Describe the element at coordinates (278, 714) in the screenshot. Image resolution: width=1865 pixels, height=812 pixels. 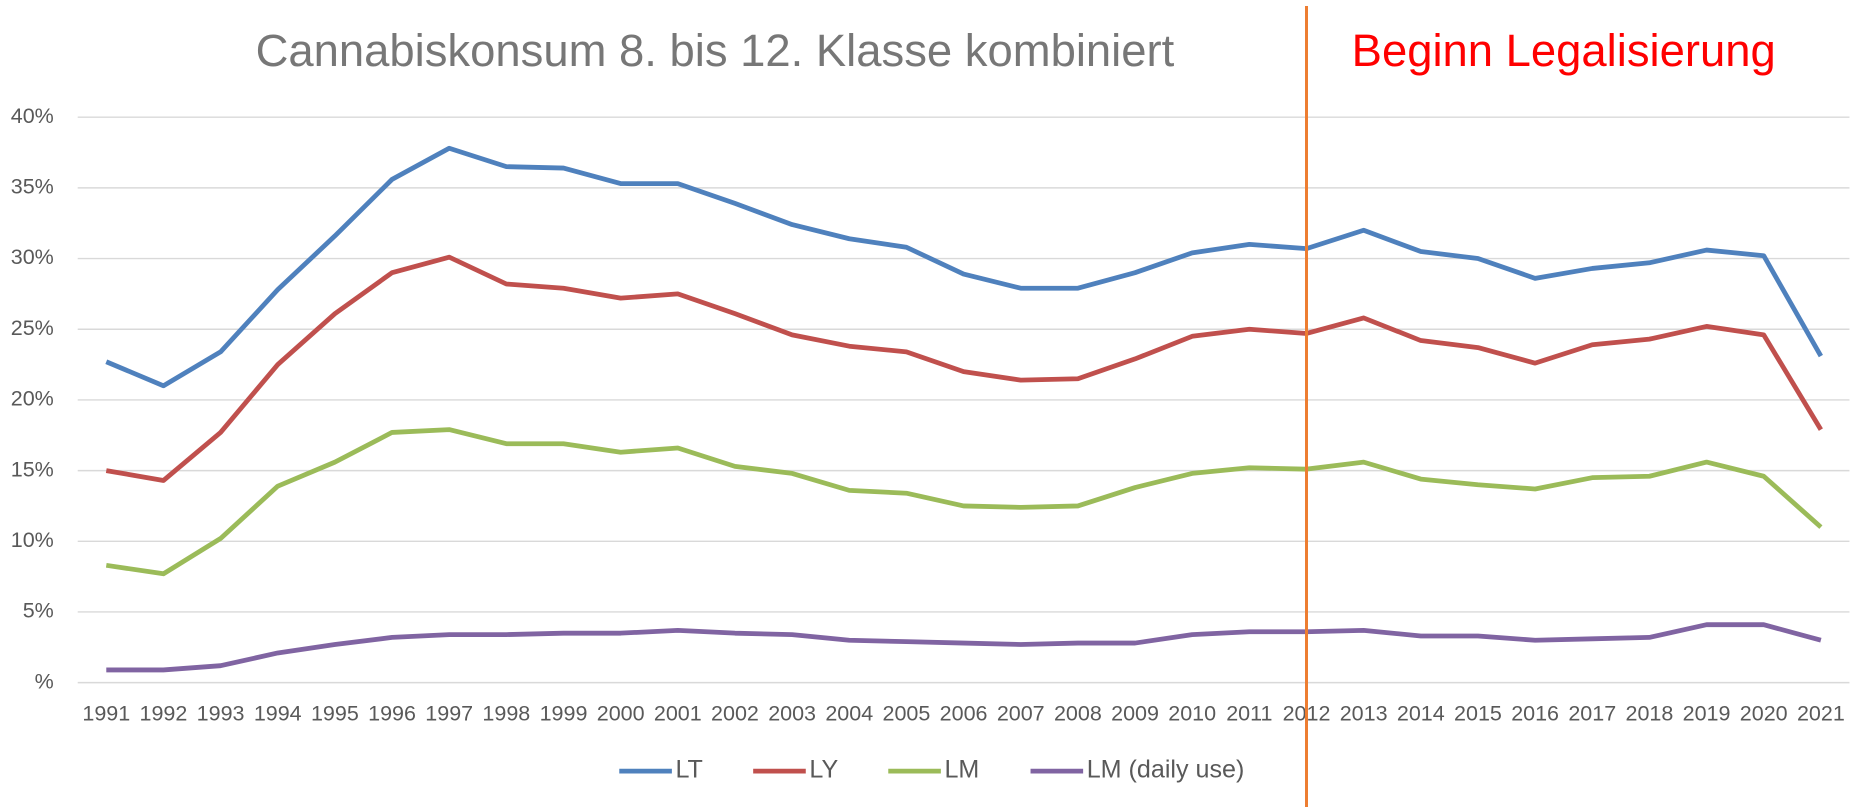
I see `x-tick-label: 1994` at that location.